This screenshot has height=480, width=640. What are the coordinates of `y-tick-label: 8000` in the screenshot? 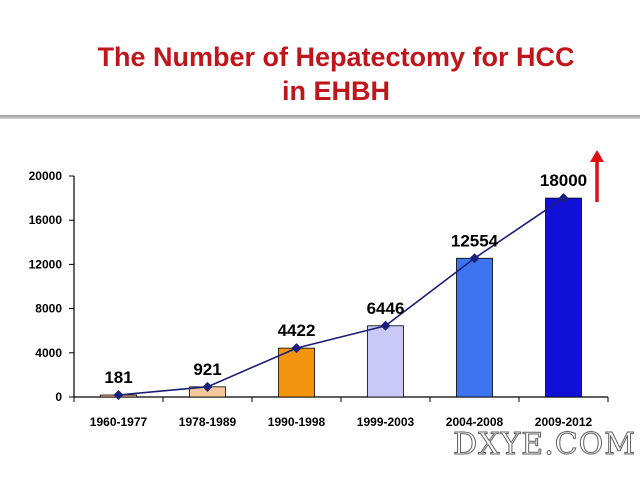 It's located at (48, 309).